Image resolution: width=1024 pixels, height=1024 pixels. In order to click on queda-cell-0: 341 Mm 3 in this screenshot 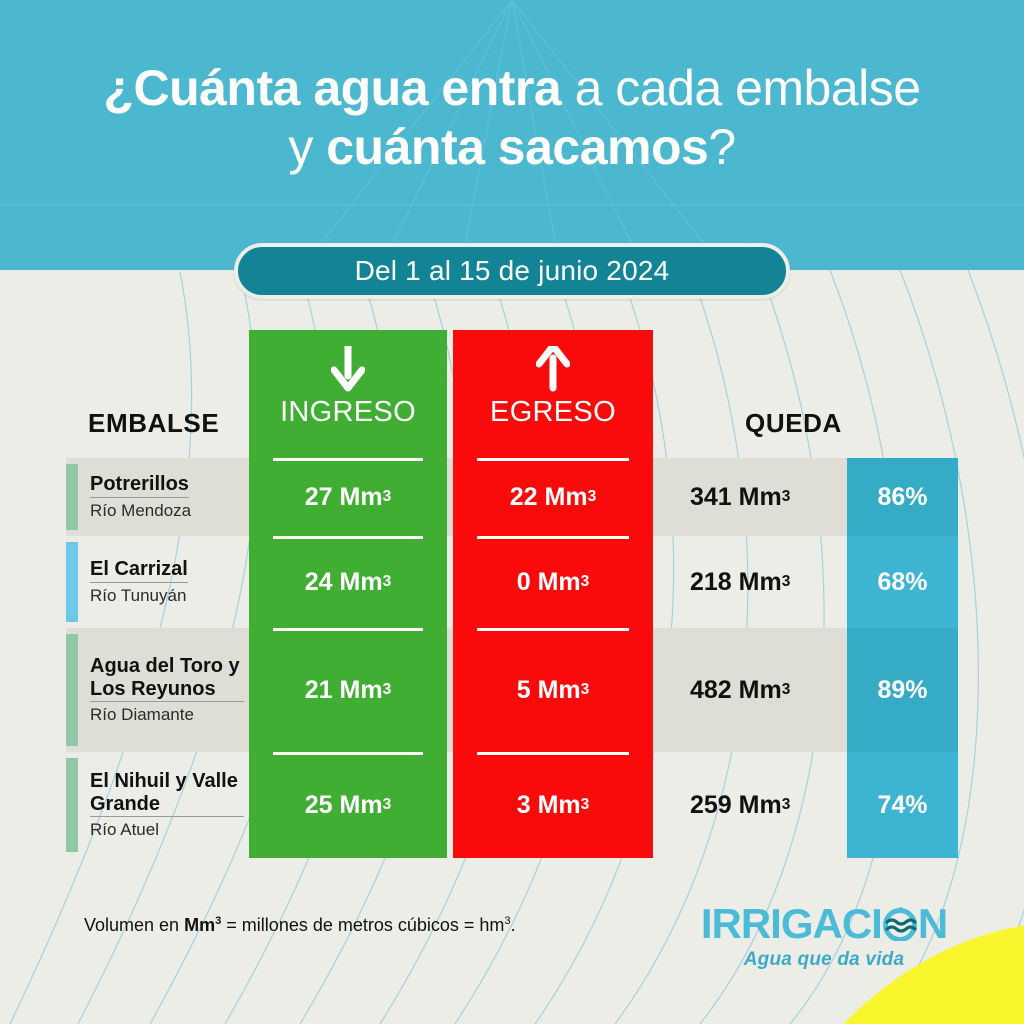, I will do `click(740, 496)`.